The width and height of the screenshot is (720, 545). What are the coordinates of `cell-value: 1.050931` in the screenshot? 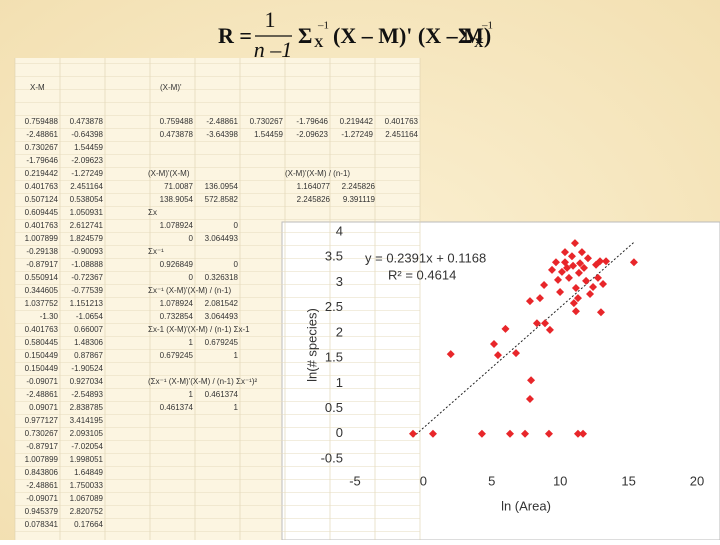 It's located at (87, 212).